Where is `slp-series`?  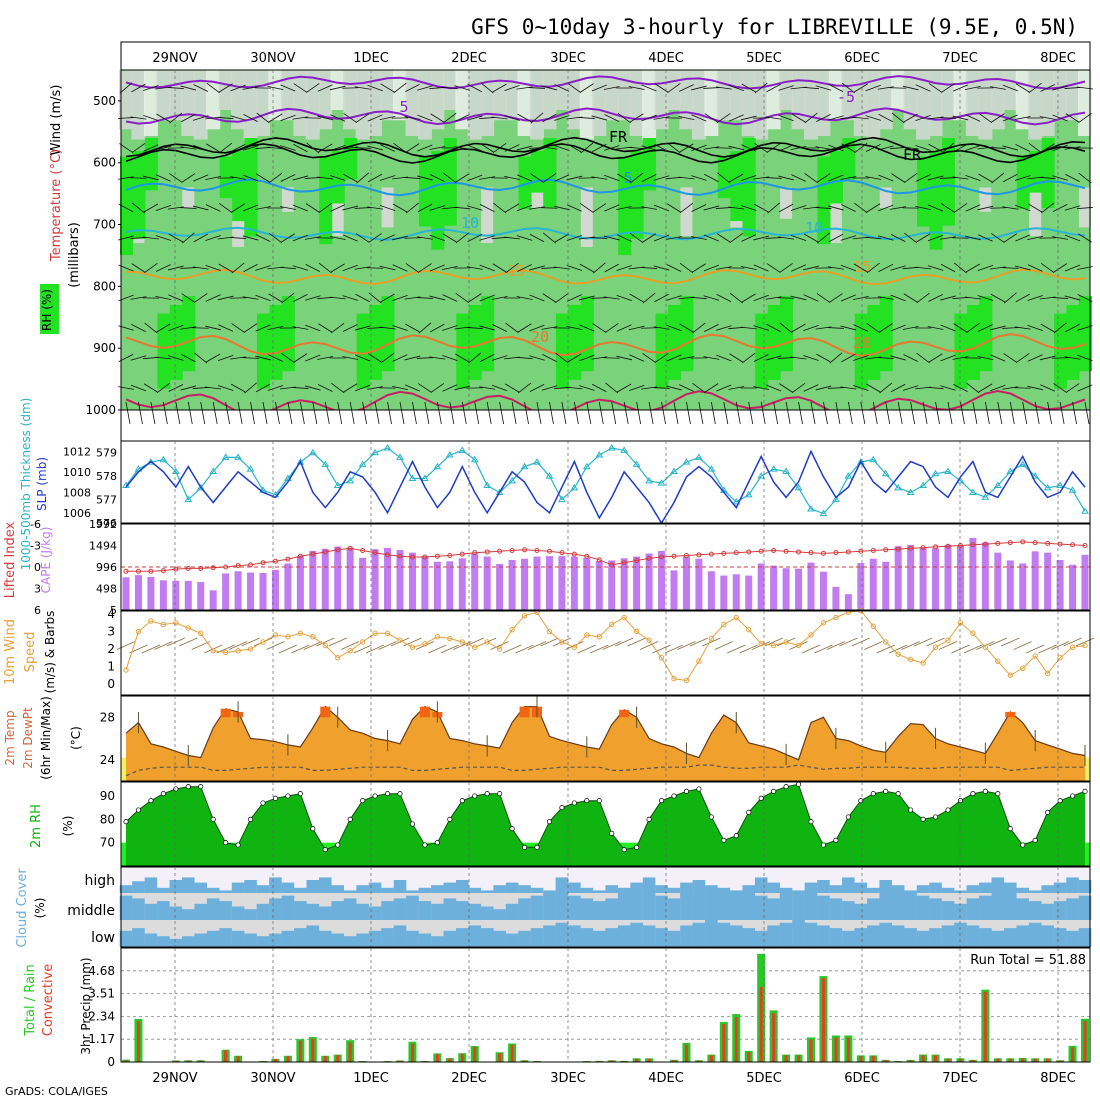
slp-series is located at coordinates (605, 487).